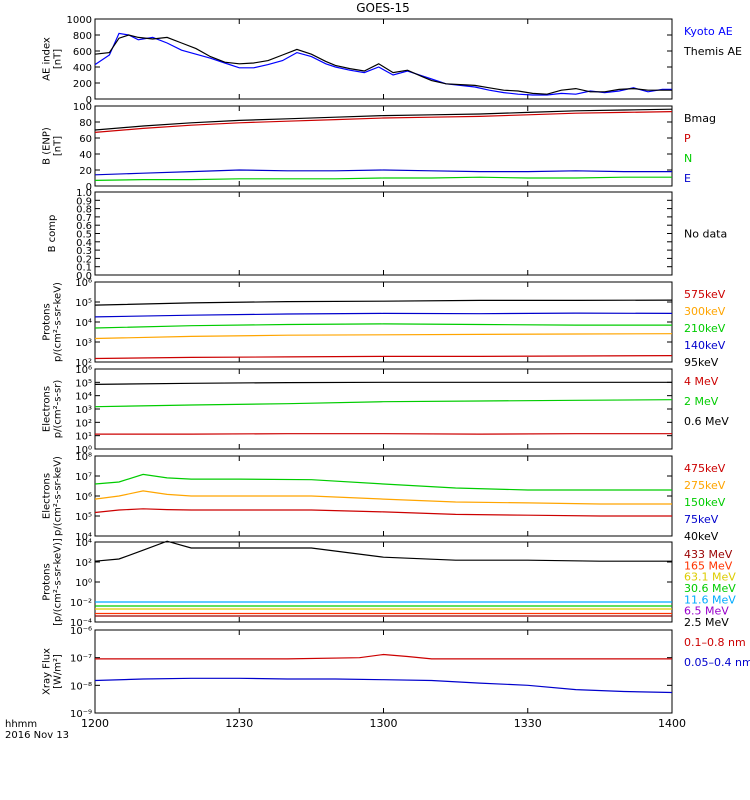 Image resolution: width=750 pixels, height=800 pixels. Describe the element at coordinates (672, 723) in the screenshot. I see `xtick-label: 1400` at that location.